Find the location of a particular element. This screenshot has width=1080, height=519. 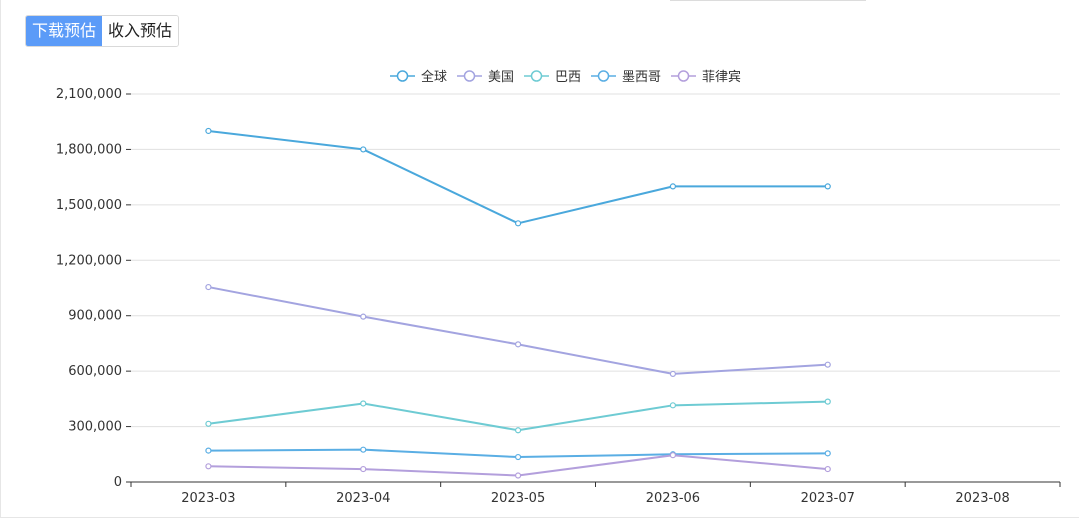

y-tick-label: 300,000 is located at coordinates (95, 427).